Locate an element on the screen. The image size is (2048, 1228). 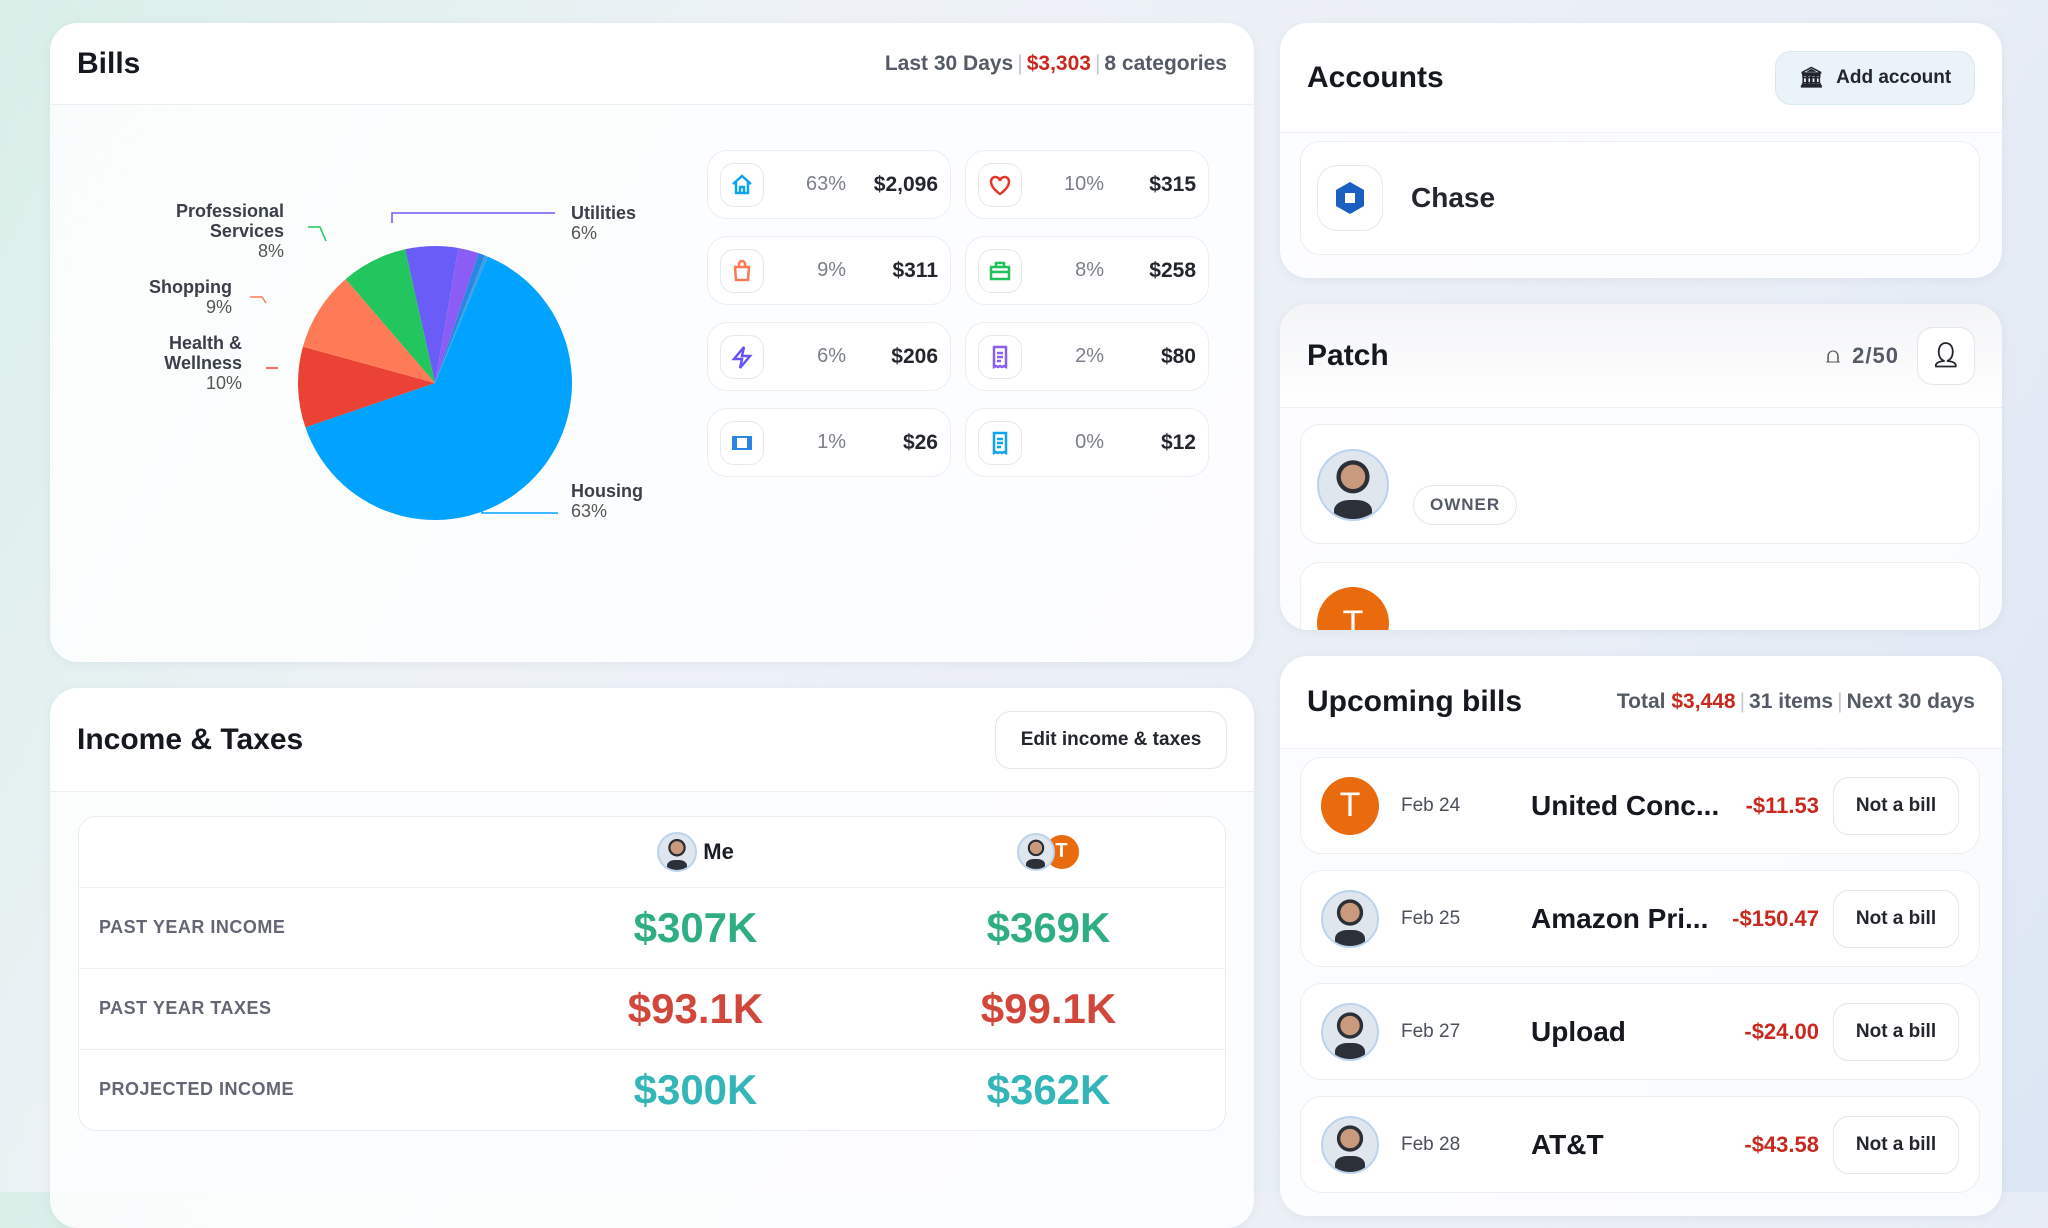
bill-category-tile: 2% $80 is located at coordinates (1087, 356).